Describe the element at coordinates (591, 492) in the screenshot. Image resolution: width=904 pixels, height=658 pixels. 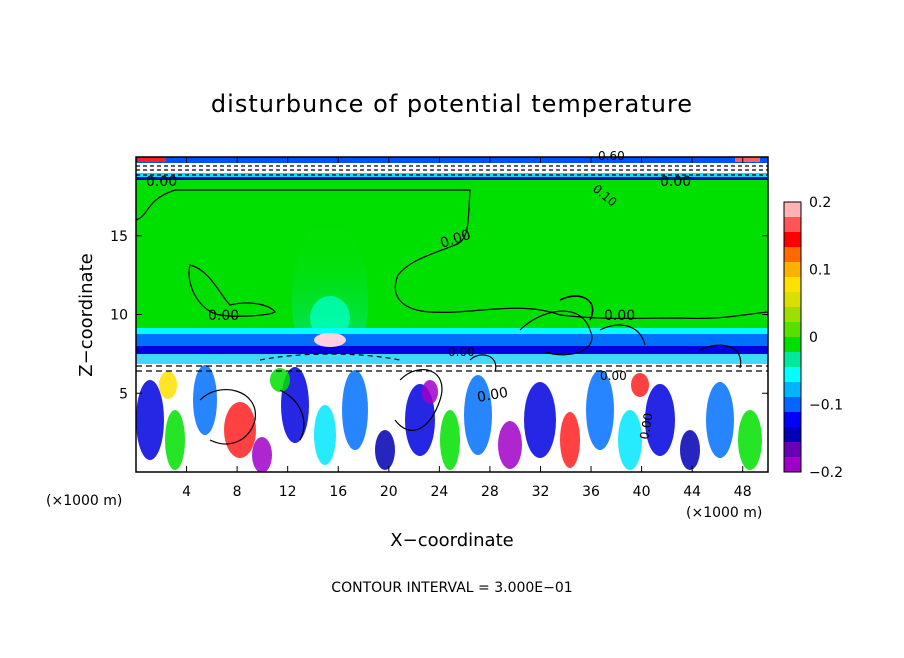
I see `x-tick-label: 36` at that location.